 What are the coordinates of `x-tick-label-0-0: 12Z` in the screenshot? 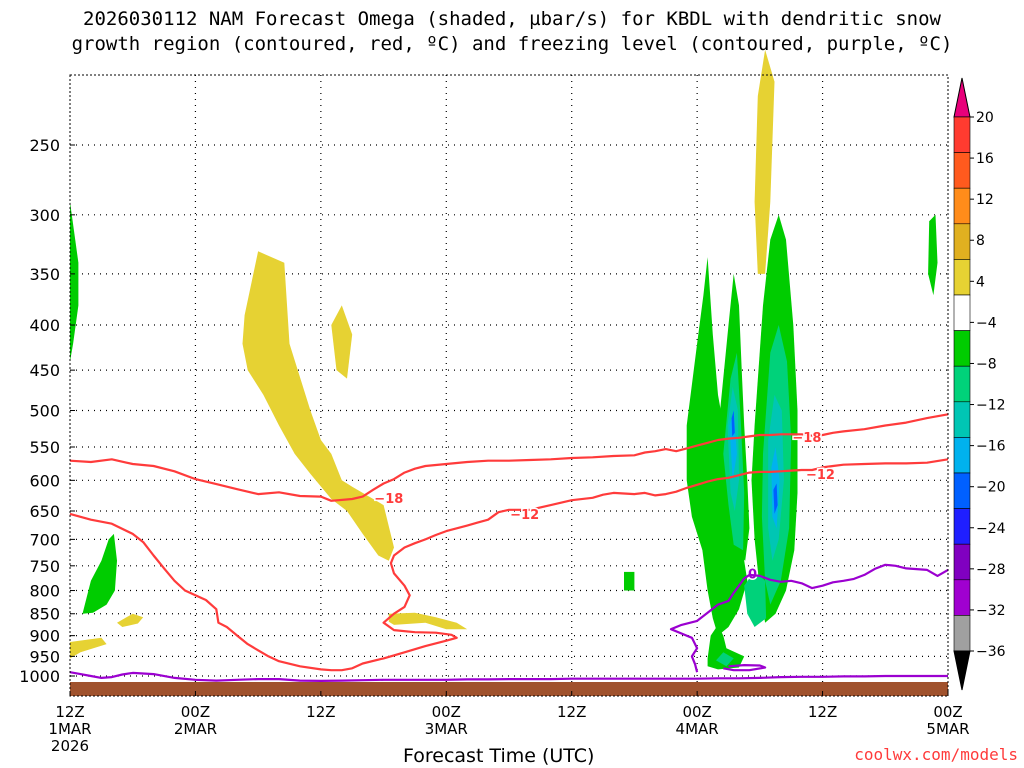 It's located at (69, 712).